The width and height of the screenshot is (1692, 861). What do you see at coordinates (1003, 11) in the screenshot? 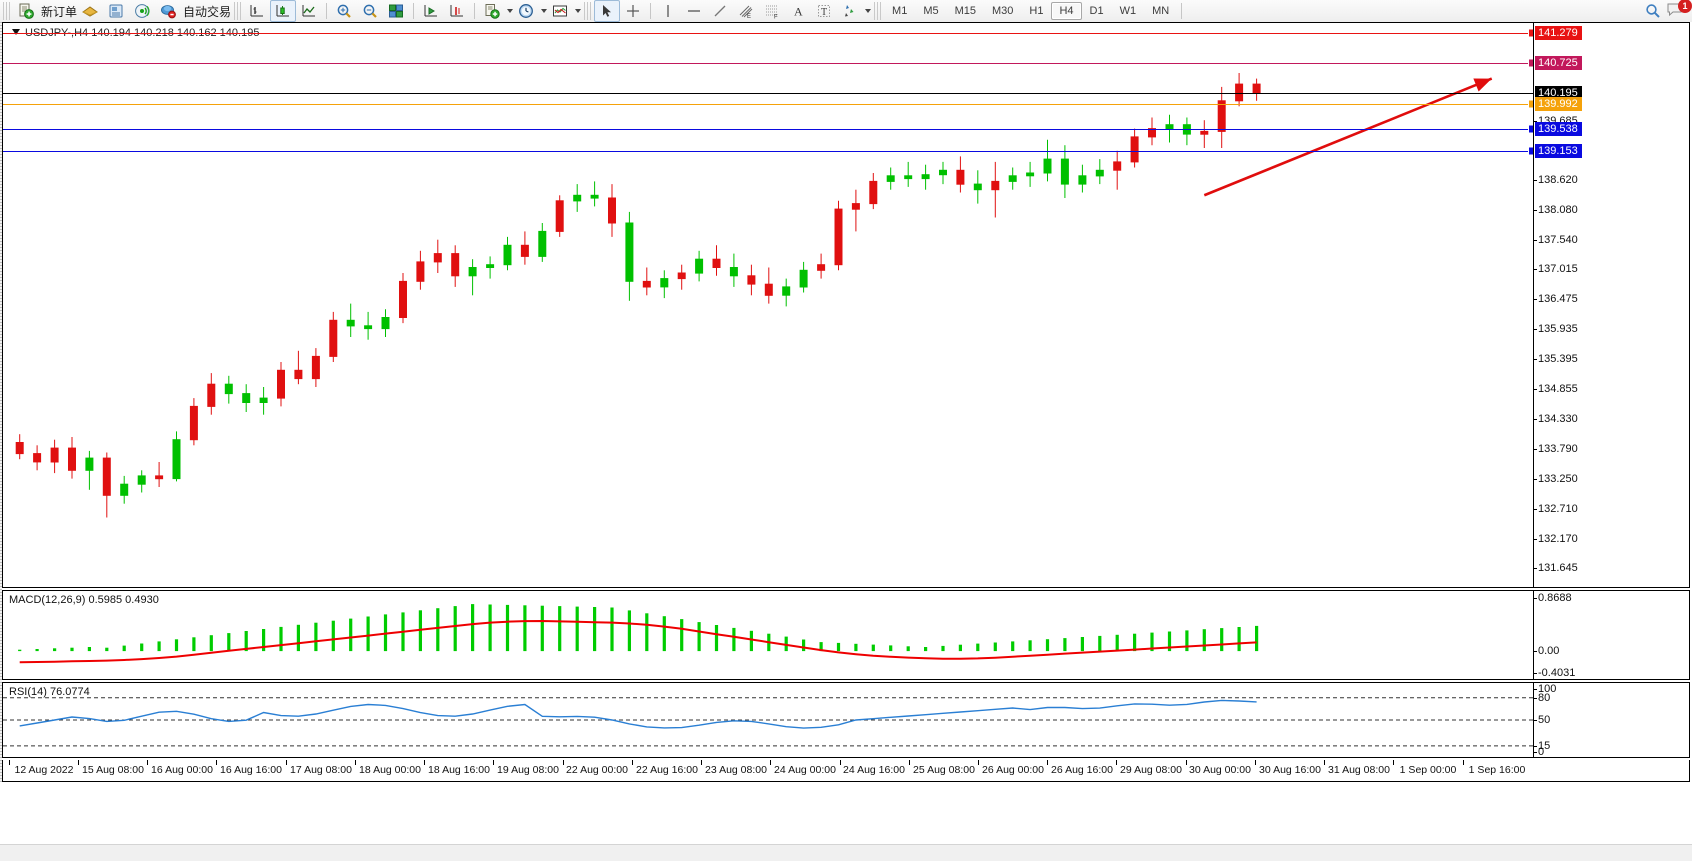
I see `timeframe-m30: M30` at bounding box center [1003, 11].